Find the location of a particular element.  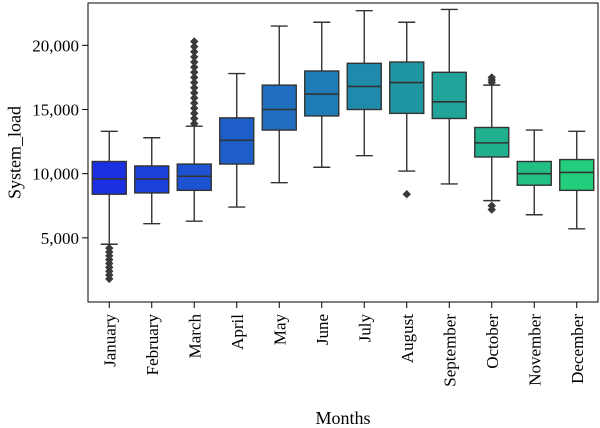

box-group-october is located at coordinates (492, 143).